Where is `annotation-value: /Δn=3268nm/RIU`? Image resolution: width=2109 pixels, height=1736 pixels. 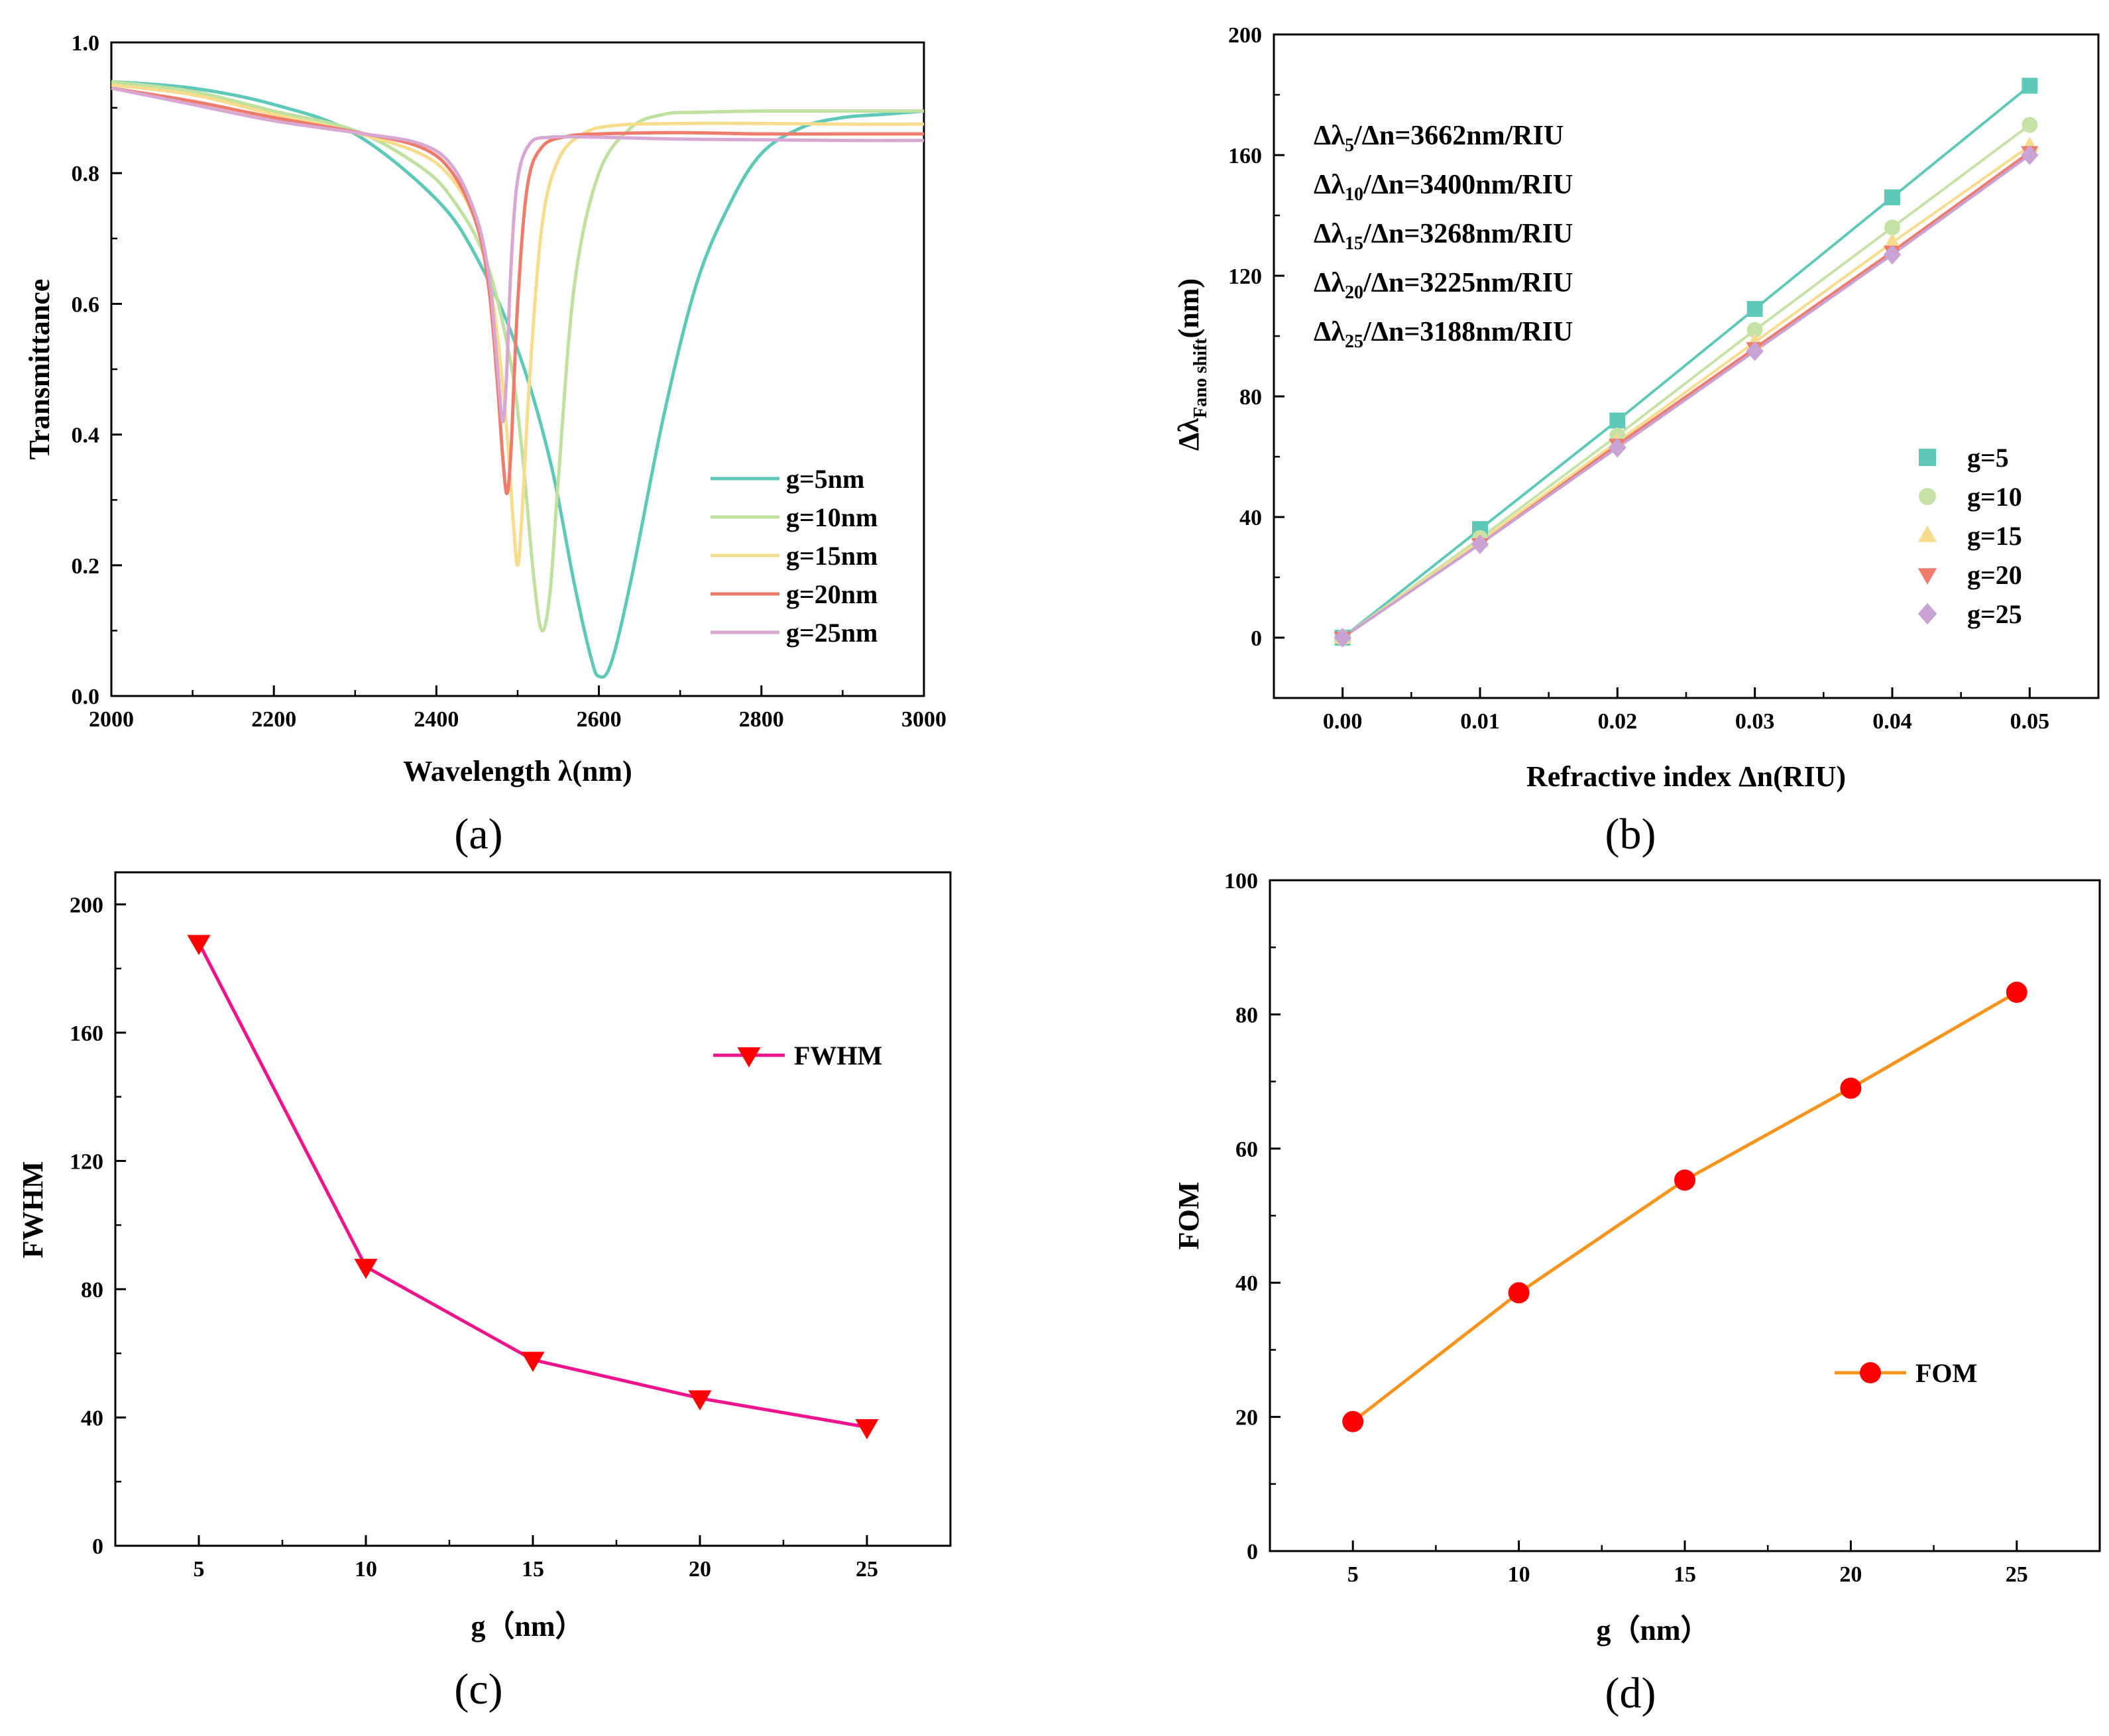
annotation-value: /Δn=3268nm/RIU is located at coordinates (1468, 234).